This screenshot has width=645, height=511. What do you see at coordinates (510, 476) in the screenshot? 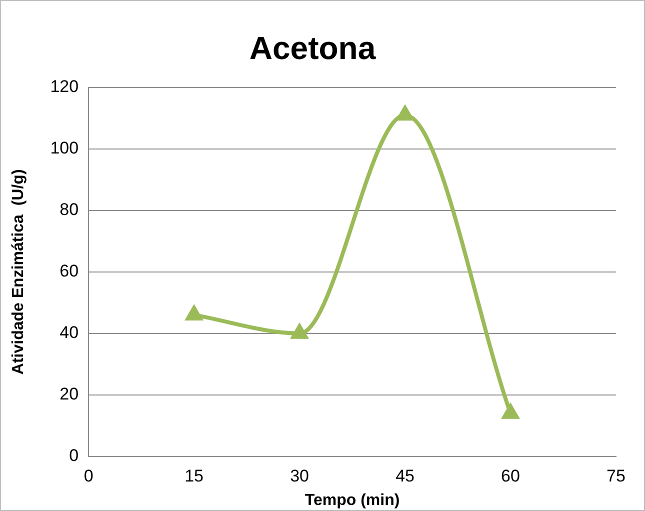
I see `x-tick-label: 60` at bounding box center [510, 476].